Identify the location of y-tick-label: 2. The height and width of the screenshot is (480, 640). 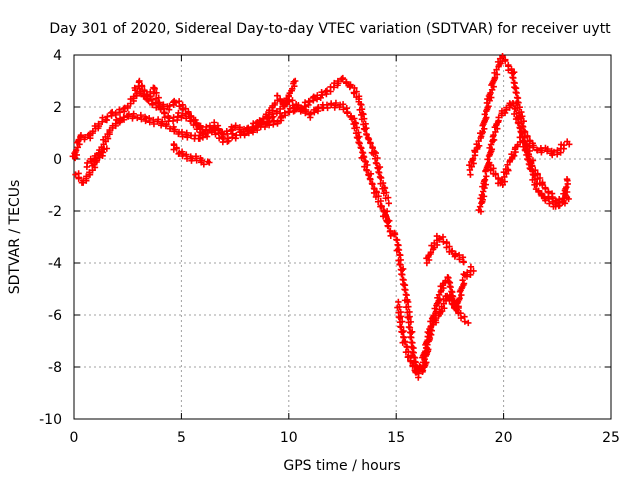
(57, 108).